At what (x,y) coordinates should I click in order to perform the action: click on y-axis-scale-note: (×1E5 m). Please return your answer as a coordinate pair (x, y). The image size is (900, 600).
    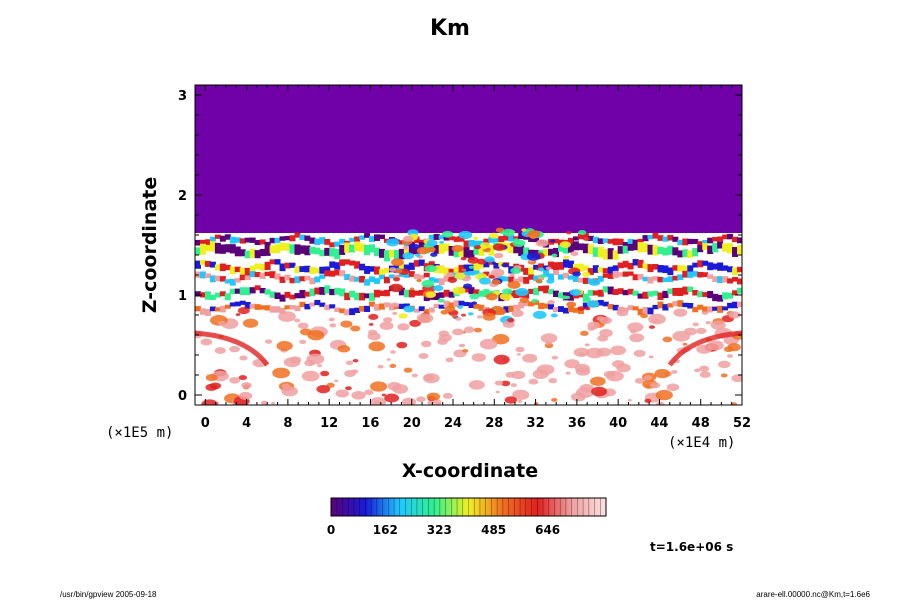
    Looking at the image, I should click on (140, 433).